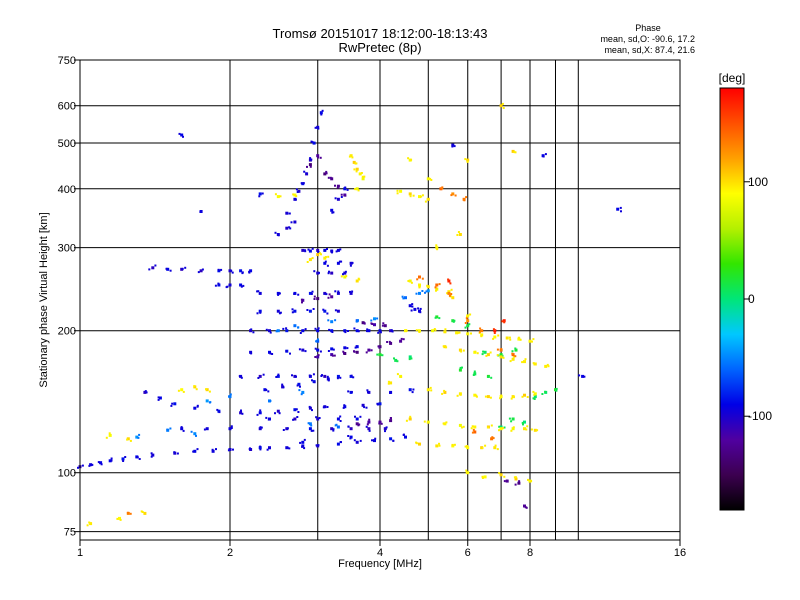  What do you see at coordinates (758, 299) in the screenshot?
I see `colorbar-ticks: -1000100` at bounding box center [758, 299].